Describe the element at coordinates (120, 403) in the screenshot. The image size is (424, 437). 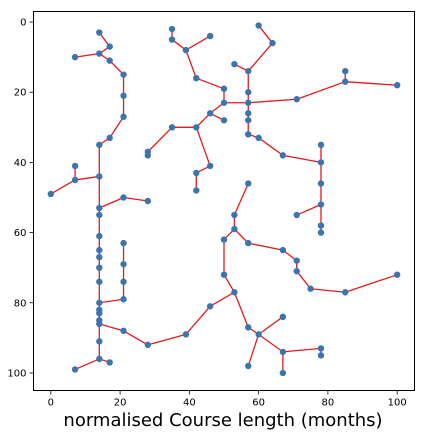
I see `x-tick-label: 20` at that location.